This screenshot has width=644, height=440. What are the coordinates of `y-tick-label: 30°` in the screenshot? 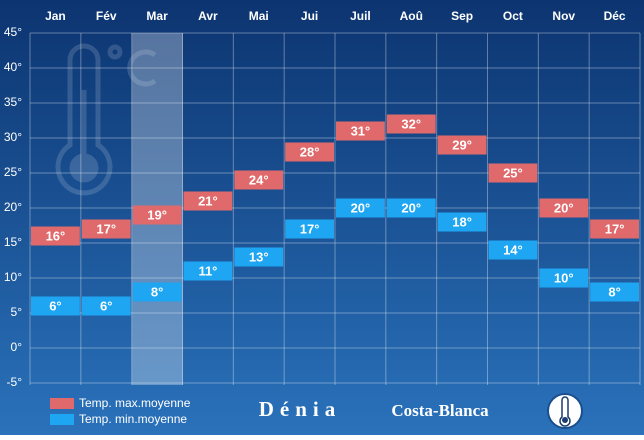 It's located at (13, 137).